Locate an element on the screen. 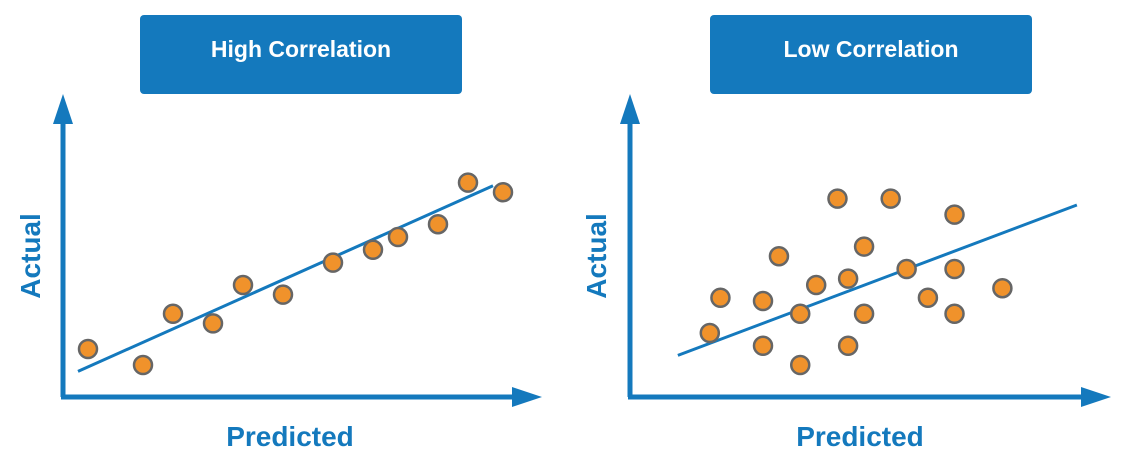  chart-title-high-correlation: High Correlation is located at coordinates (301, 54).